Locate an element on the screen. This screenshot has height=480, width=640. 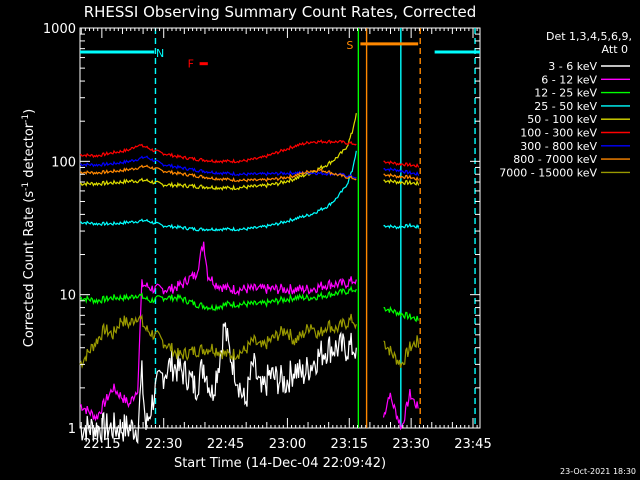
legend-label-8: 7000 - 15000 keV is located at coordinates (548, 172).